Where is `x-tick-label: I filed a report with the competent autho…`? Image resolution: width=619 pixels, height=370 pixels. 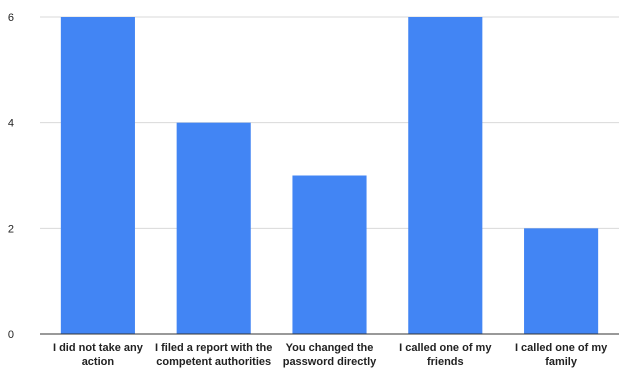
x-tick-label: I filed a report with the competent autho… is located at coordinates (213, 355).